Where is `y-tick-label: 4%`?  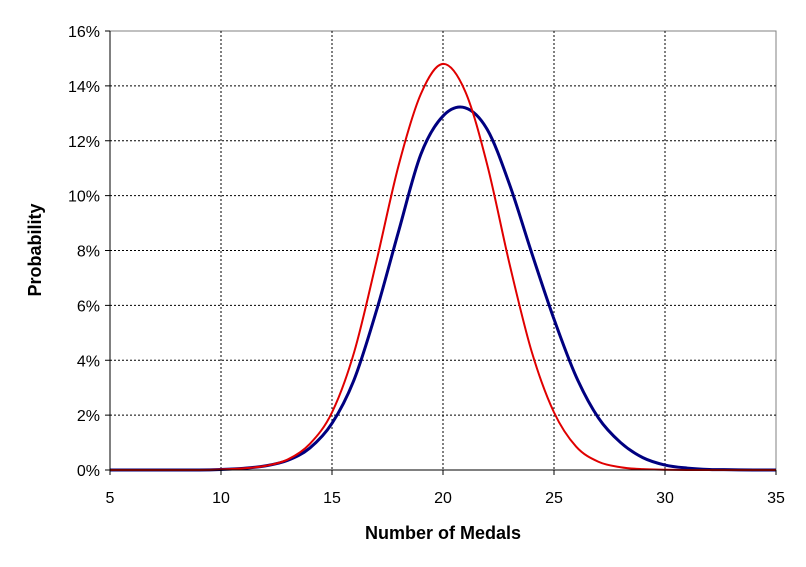 y-tick-label: 4% is located at coordinates (88, 361).